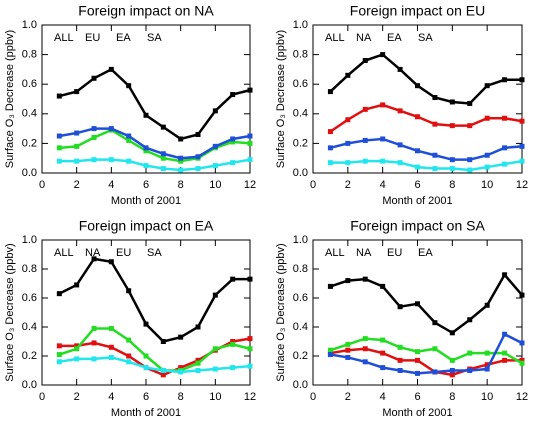 Image resolution: width=543 pixels, height=423 pixels. Describe the element at coordinates (281, 312) in the screenshot. I see `y-axis-label: Surface O₃ Decrease (ppbv)` at that location.